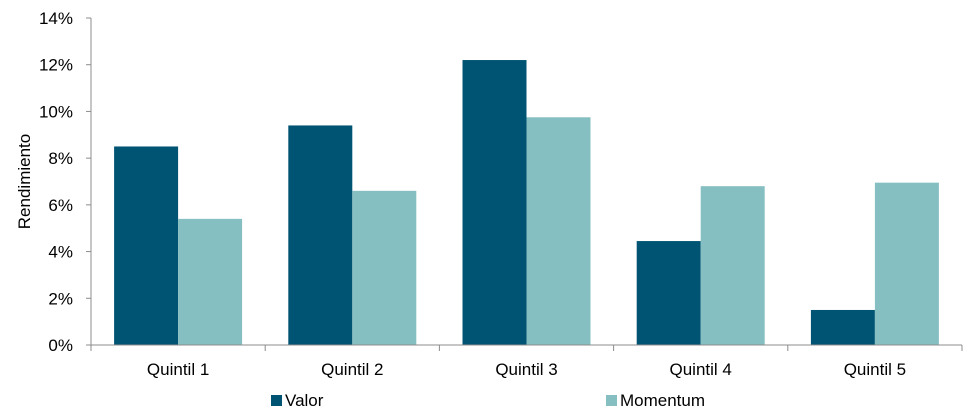  What do you see at coordinates (60, 345) in the screenshot?
I see `y-tick-label: 0%` at bounding box center [60, 345].